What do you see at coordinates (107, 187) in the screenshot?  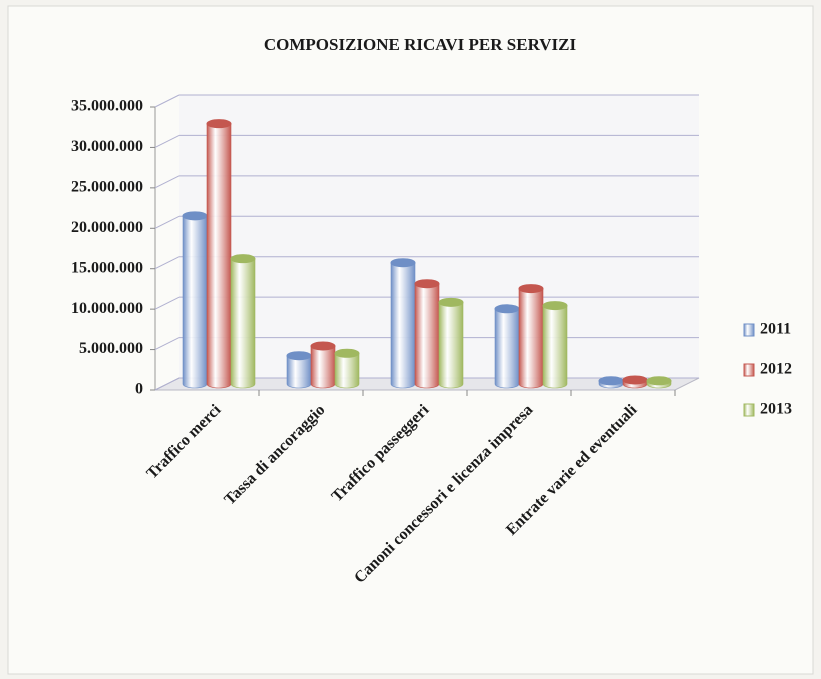 I see `y-tick-label: 25.000.000` at bounding box center [107, 187].